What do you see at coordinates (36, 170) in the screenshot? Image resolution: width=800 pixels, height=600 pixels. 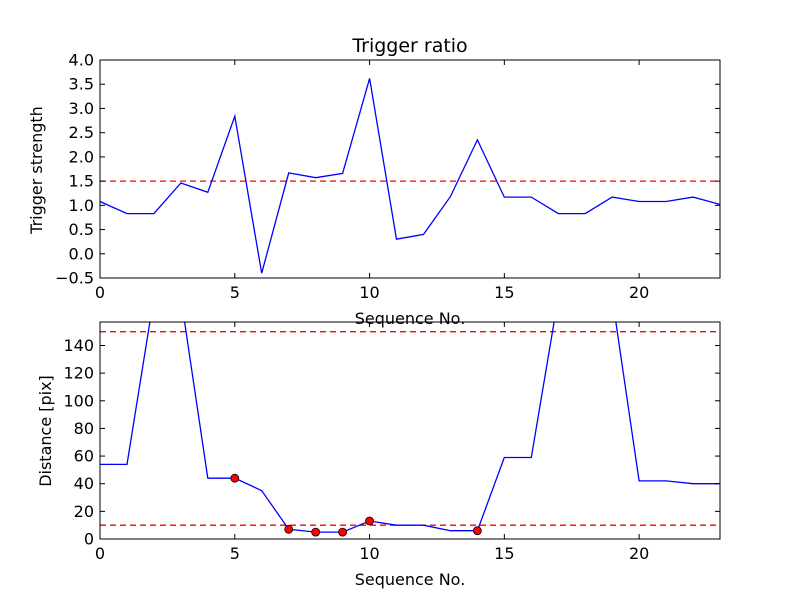 I see `y-axis-label: Trigger strength` at bounding box center [36, 170].